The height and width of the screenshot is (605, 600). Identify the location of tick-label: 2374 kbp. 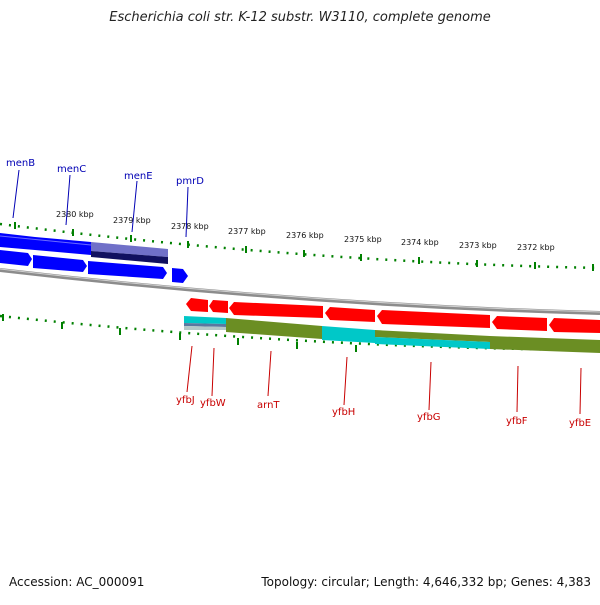
(420, 242).